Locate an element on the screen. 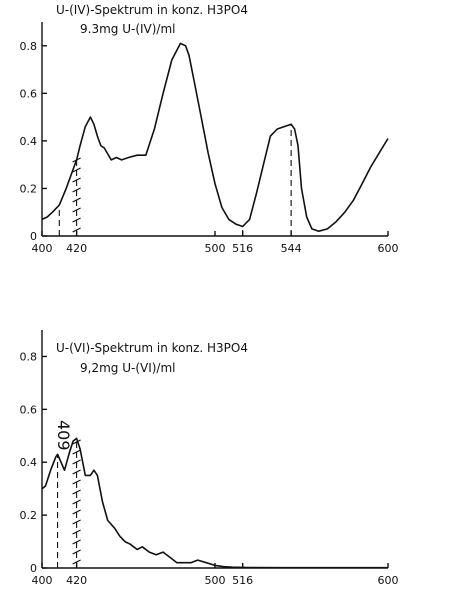 This screenshot has height=602, width=474. chart-title: U-(VI)-Spektrum in konz. H3PO4 is located at coordinates (152, 348).